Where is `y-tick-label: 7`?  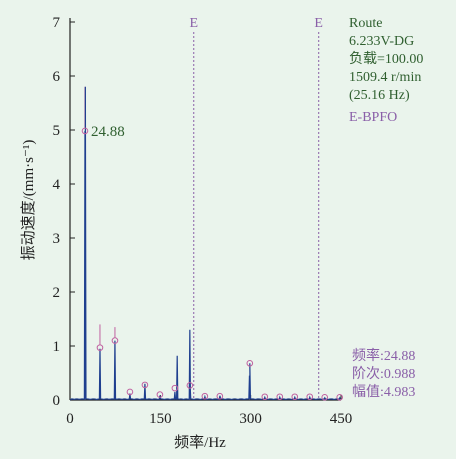
y-tick-label: 7 is located at coordinates (57, 23).